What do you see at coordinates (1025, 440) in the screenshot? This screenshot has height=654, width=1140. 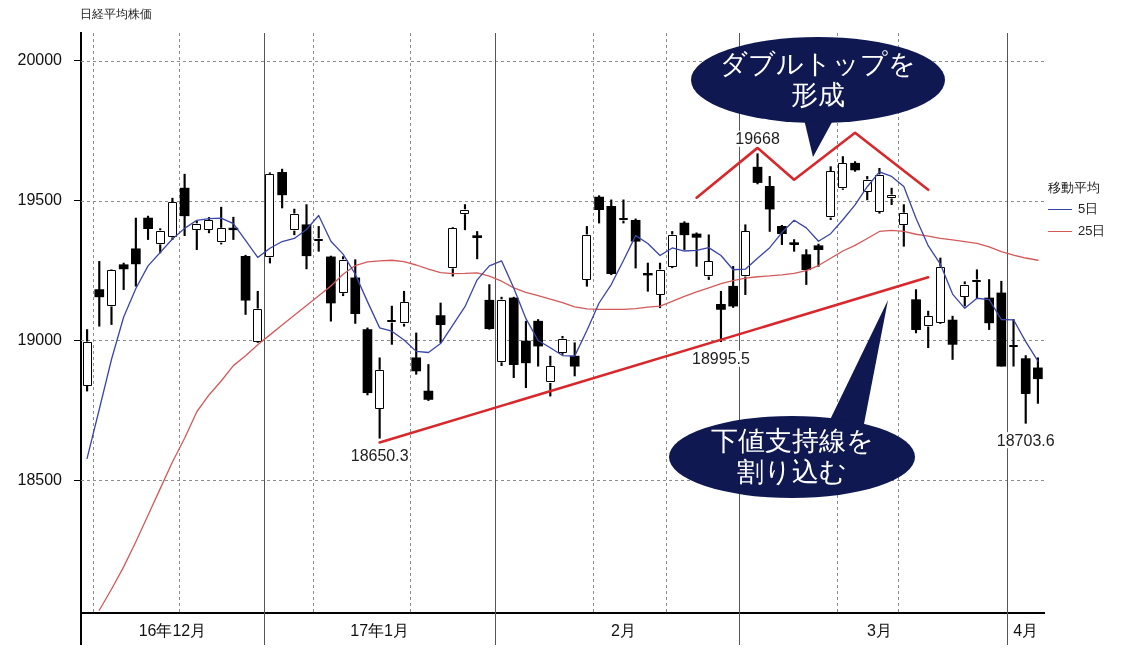 I see `annotation: 18703.6` at bounding box center [1025, 440].